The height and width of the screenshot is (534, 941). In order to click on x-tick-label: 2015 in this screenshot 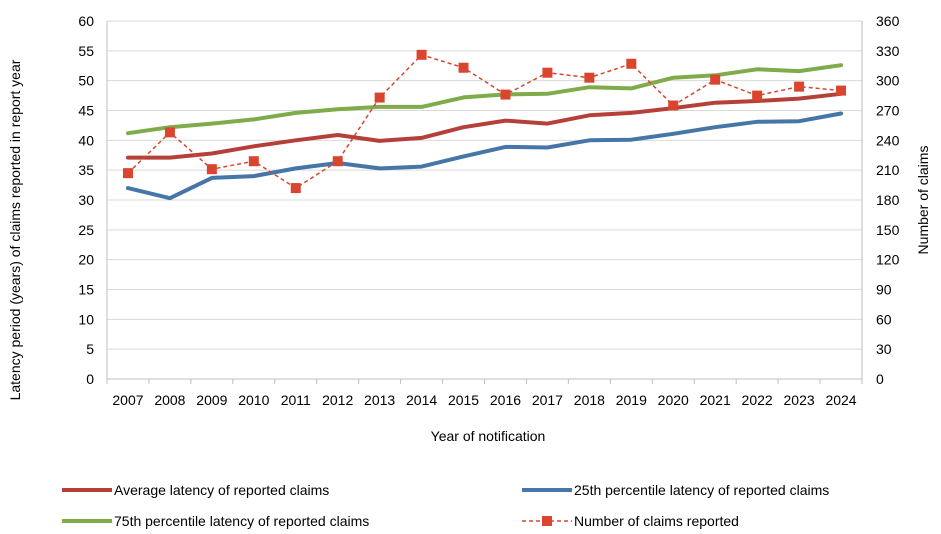, I will do `click(463, 400)`.